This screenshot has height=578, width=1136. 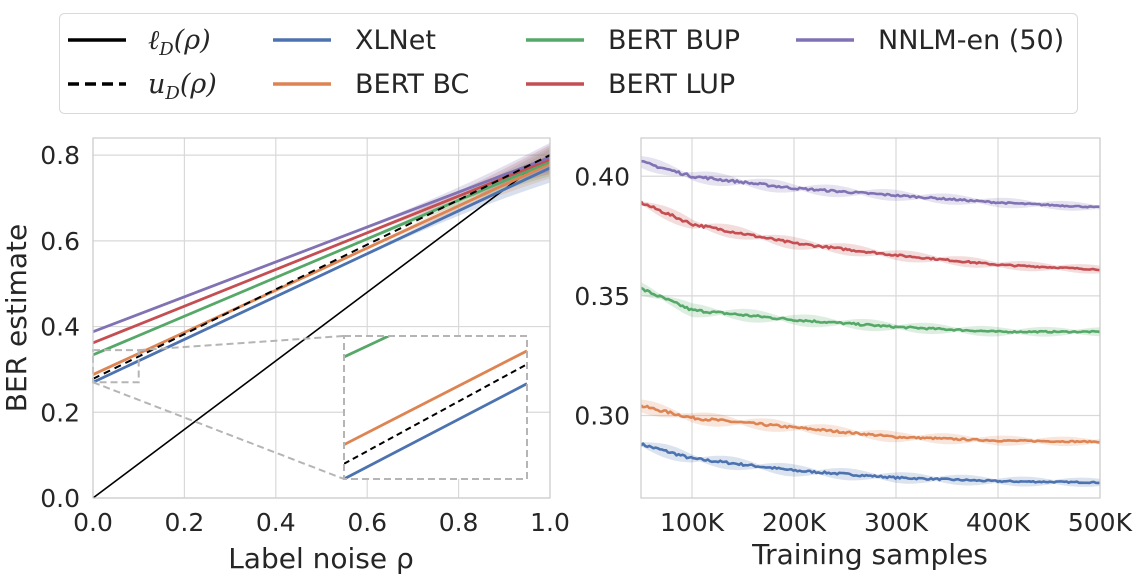 I want to click on left-y-tick-label: 0.8, so click(x=60, y=155).